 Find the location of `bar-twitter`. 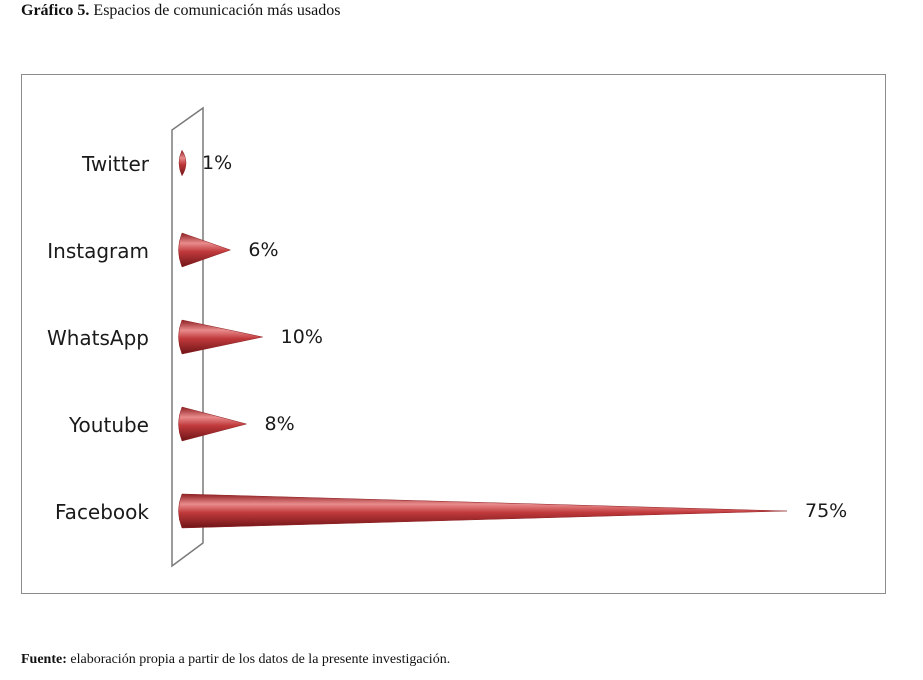

bar-twitter is located at coordinates (182, 163).